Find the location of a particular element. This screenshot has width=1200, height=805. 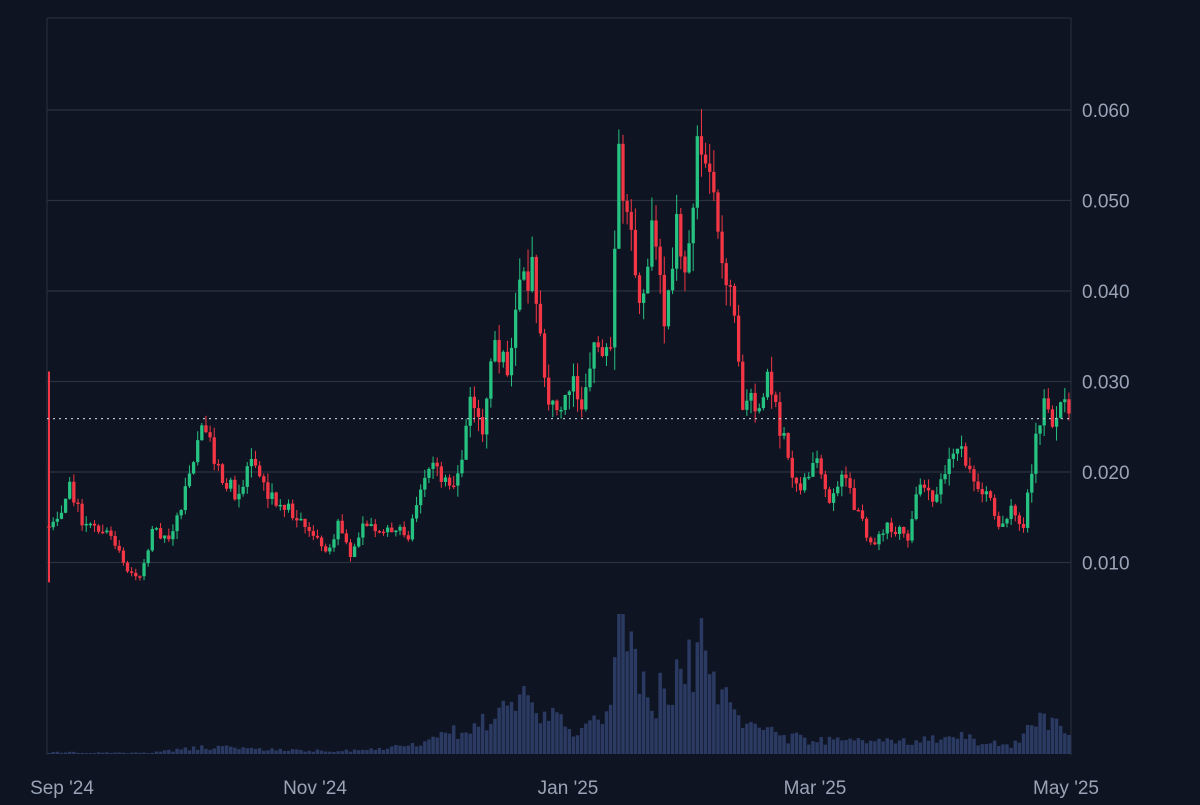

y-tick-label: 0.050 is located at coordinates (1106, 202).